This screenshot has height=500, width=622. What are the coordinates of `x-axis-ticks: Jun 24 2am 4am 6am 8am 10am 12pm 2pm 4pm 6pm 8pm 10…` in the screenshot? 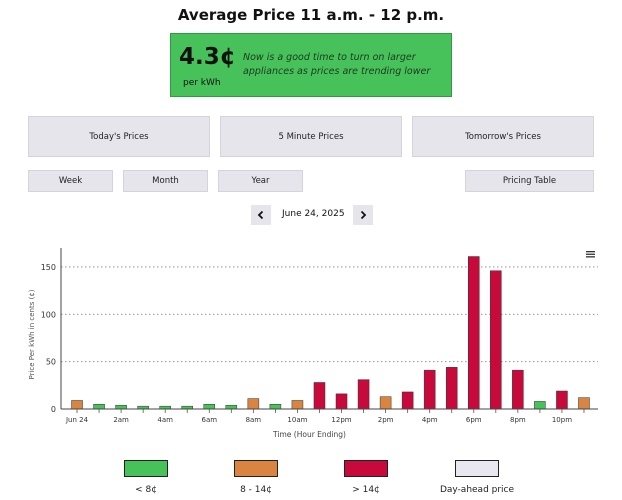 It's located at (325, 416).